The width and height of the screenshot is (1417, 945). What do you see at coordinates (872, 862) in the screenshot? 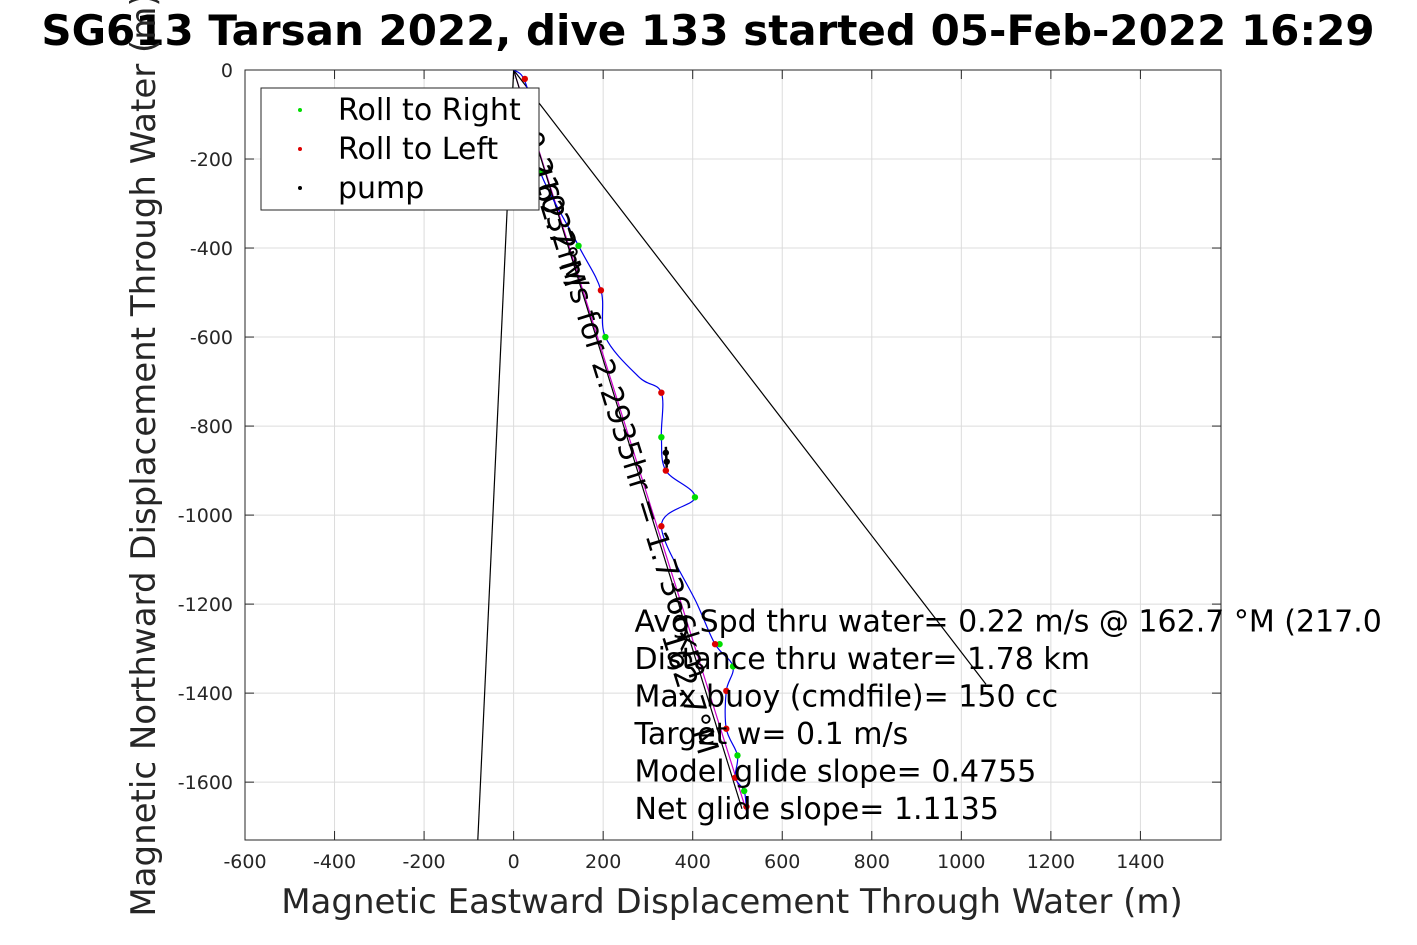
I see `x-tick-label: 800` at bounding box center [872, 862].